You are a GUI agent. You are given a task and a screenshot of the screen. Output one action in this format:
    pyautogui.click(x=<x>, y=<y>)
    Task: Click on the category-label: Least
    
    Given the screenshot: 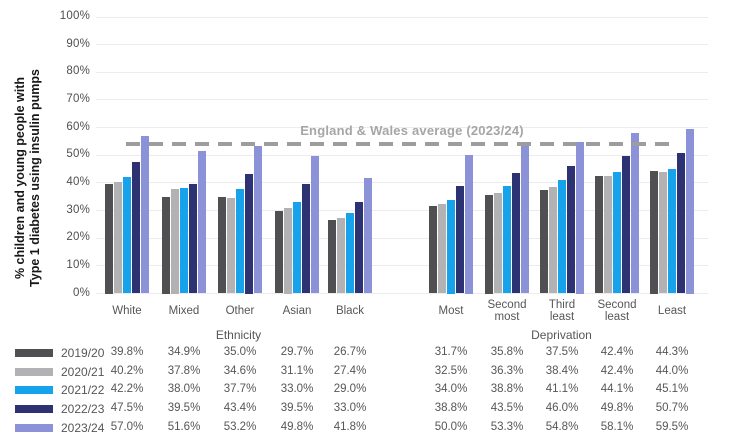 What is the action you would take?
    pyautogui.click(x=672, y=311)
    